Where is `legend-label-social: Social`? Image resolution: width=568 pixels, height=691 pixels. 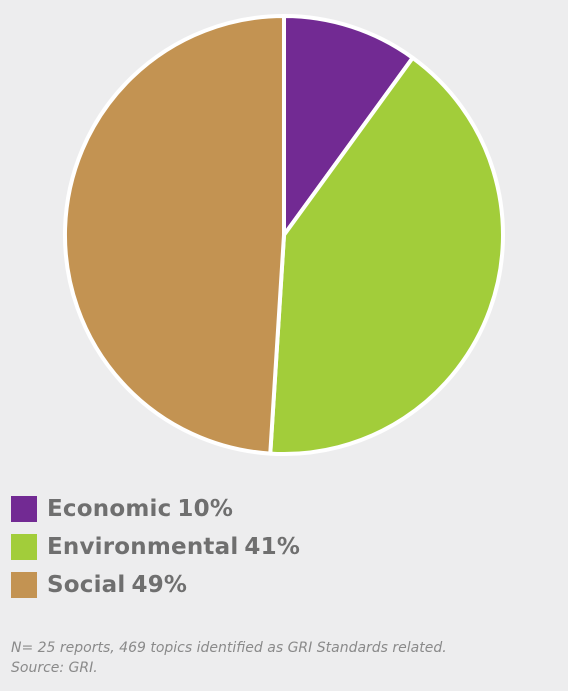
legend-label-social: Social is located at coordinates (86, 585).